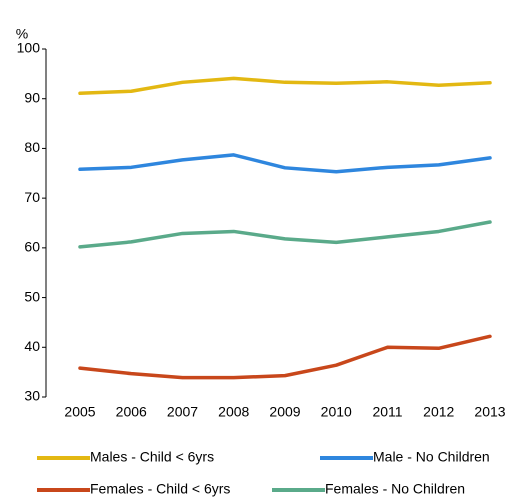 Image resolution: width=512 pixels, height=500 pixels. What do you see at coordinates (152, 457) in the screenshot?
I see `legend-label: Males - Child < 6yrs` at bounding box center [152, 457].